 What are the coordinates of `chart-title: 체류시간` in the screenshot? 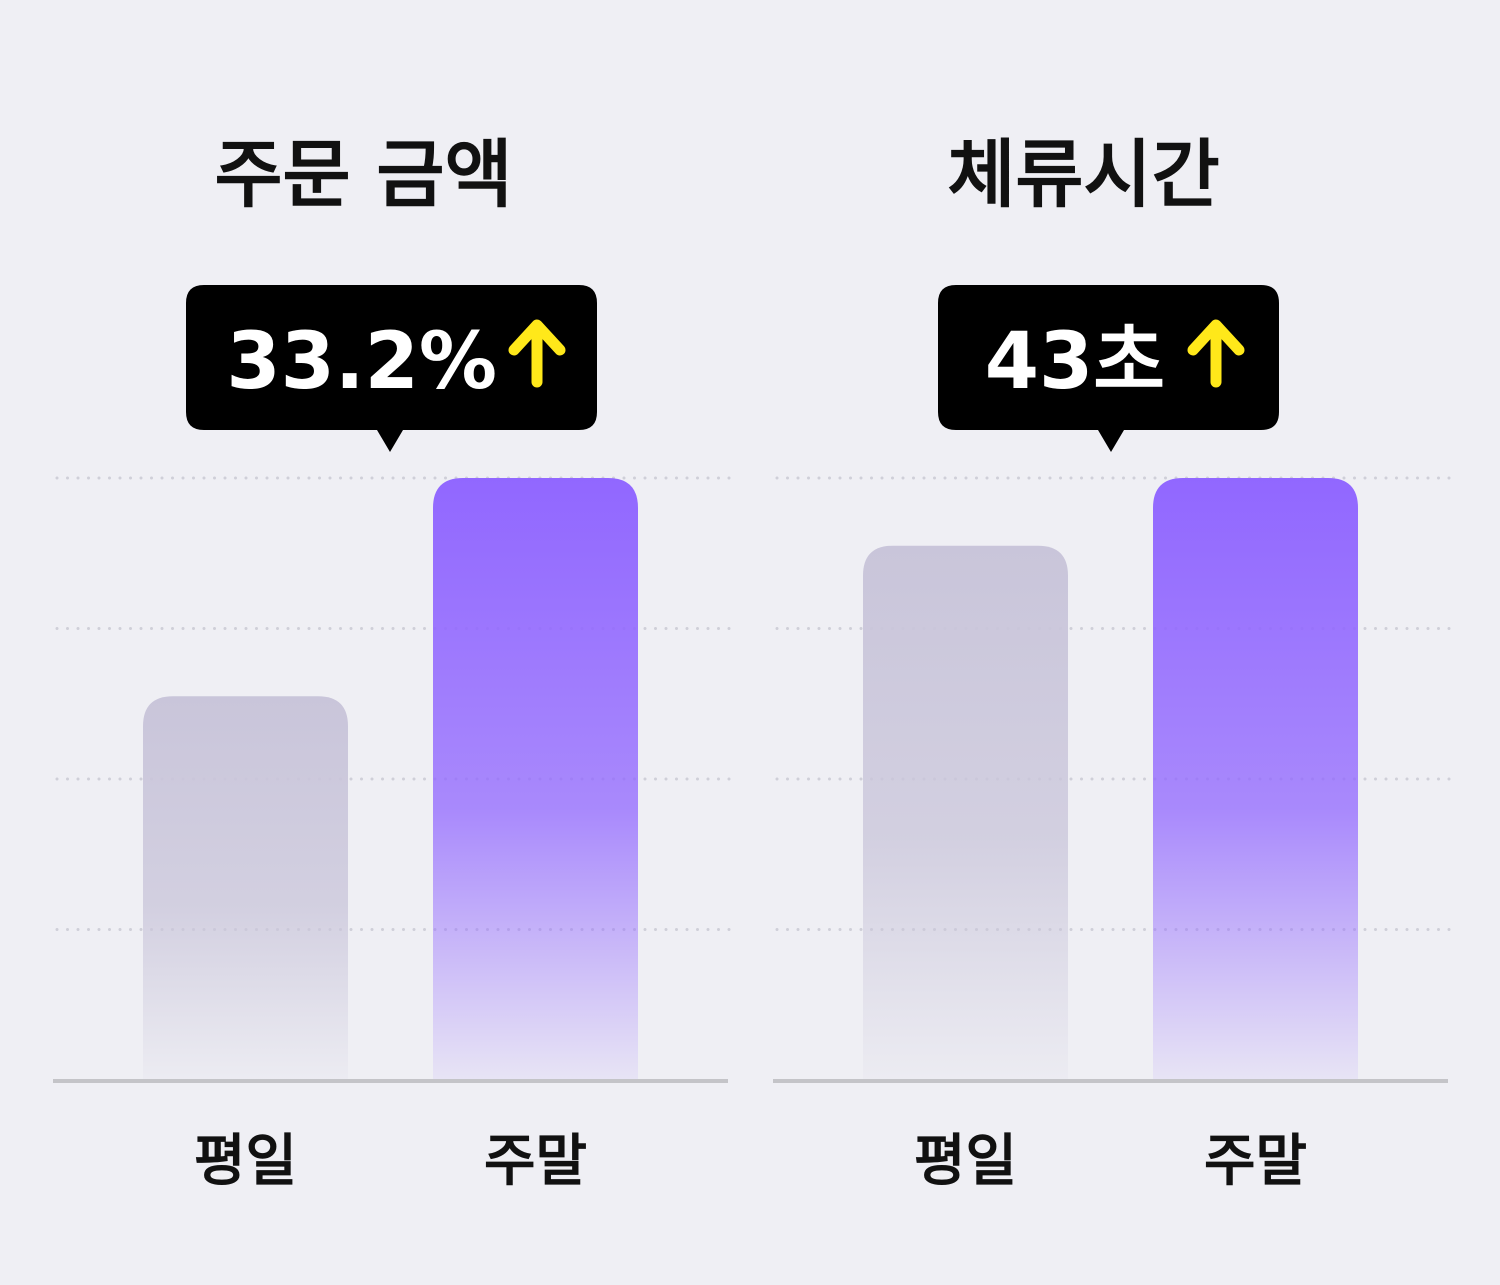 It's located at (1083, 175).